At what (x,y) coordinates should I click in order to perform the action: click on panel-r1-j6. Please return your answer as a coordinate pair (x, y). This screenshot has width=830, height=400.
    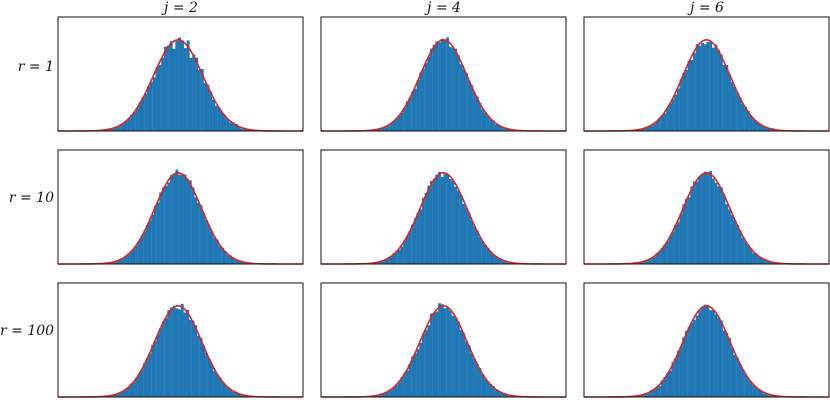
    Looking at the image, I should click on (706, 74).